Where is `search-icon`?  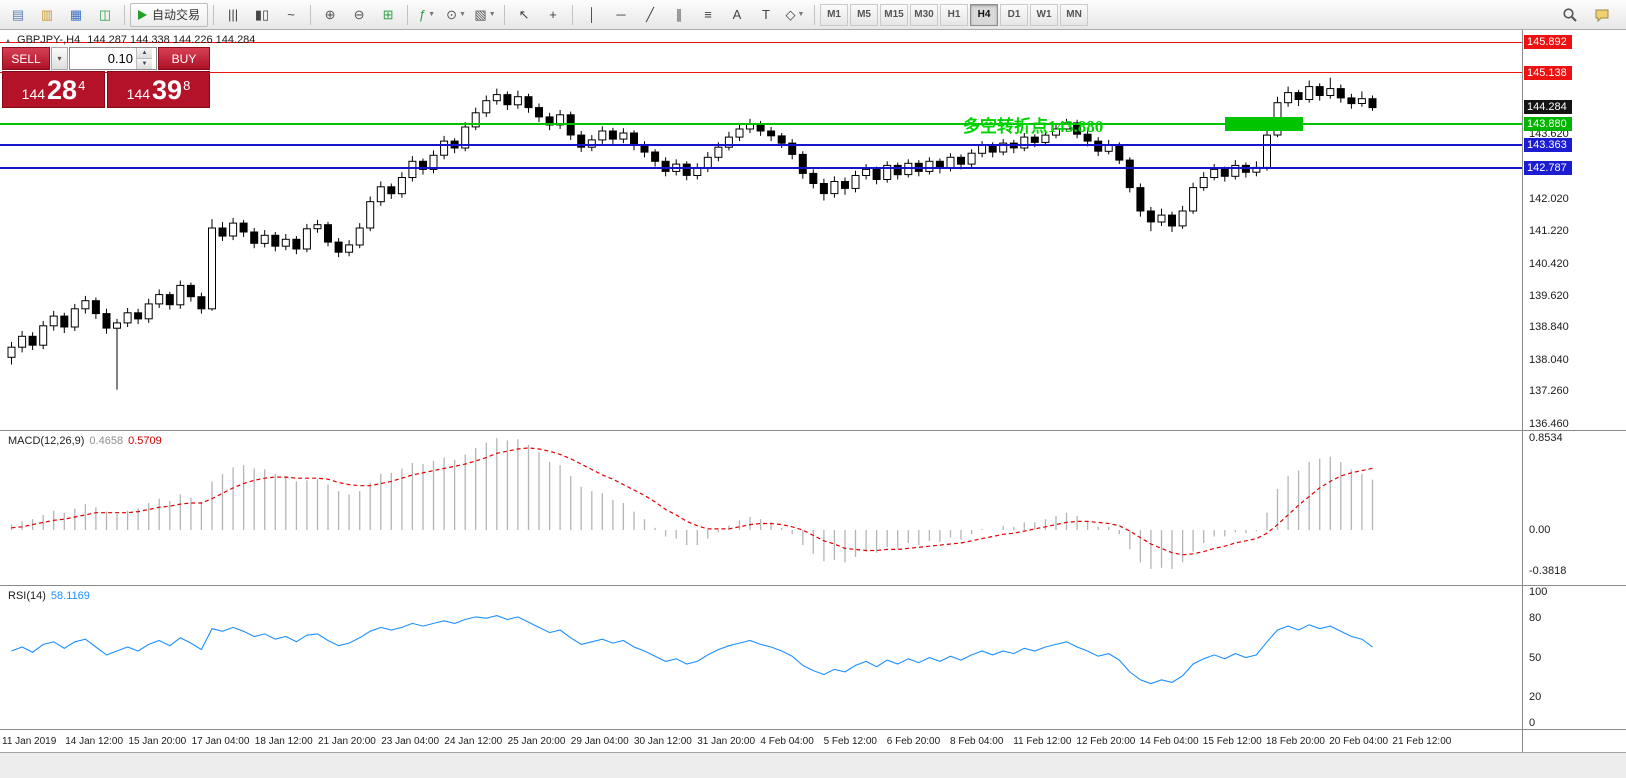 search-icon is located at coordinates (1570, 15).